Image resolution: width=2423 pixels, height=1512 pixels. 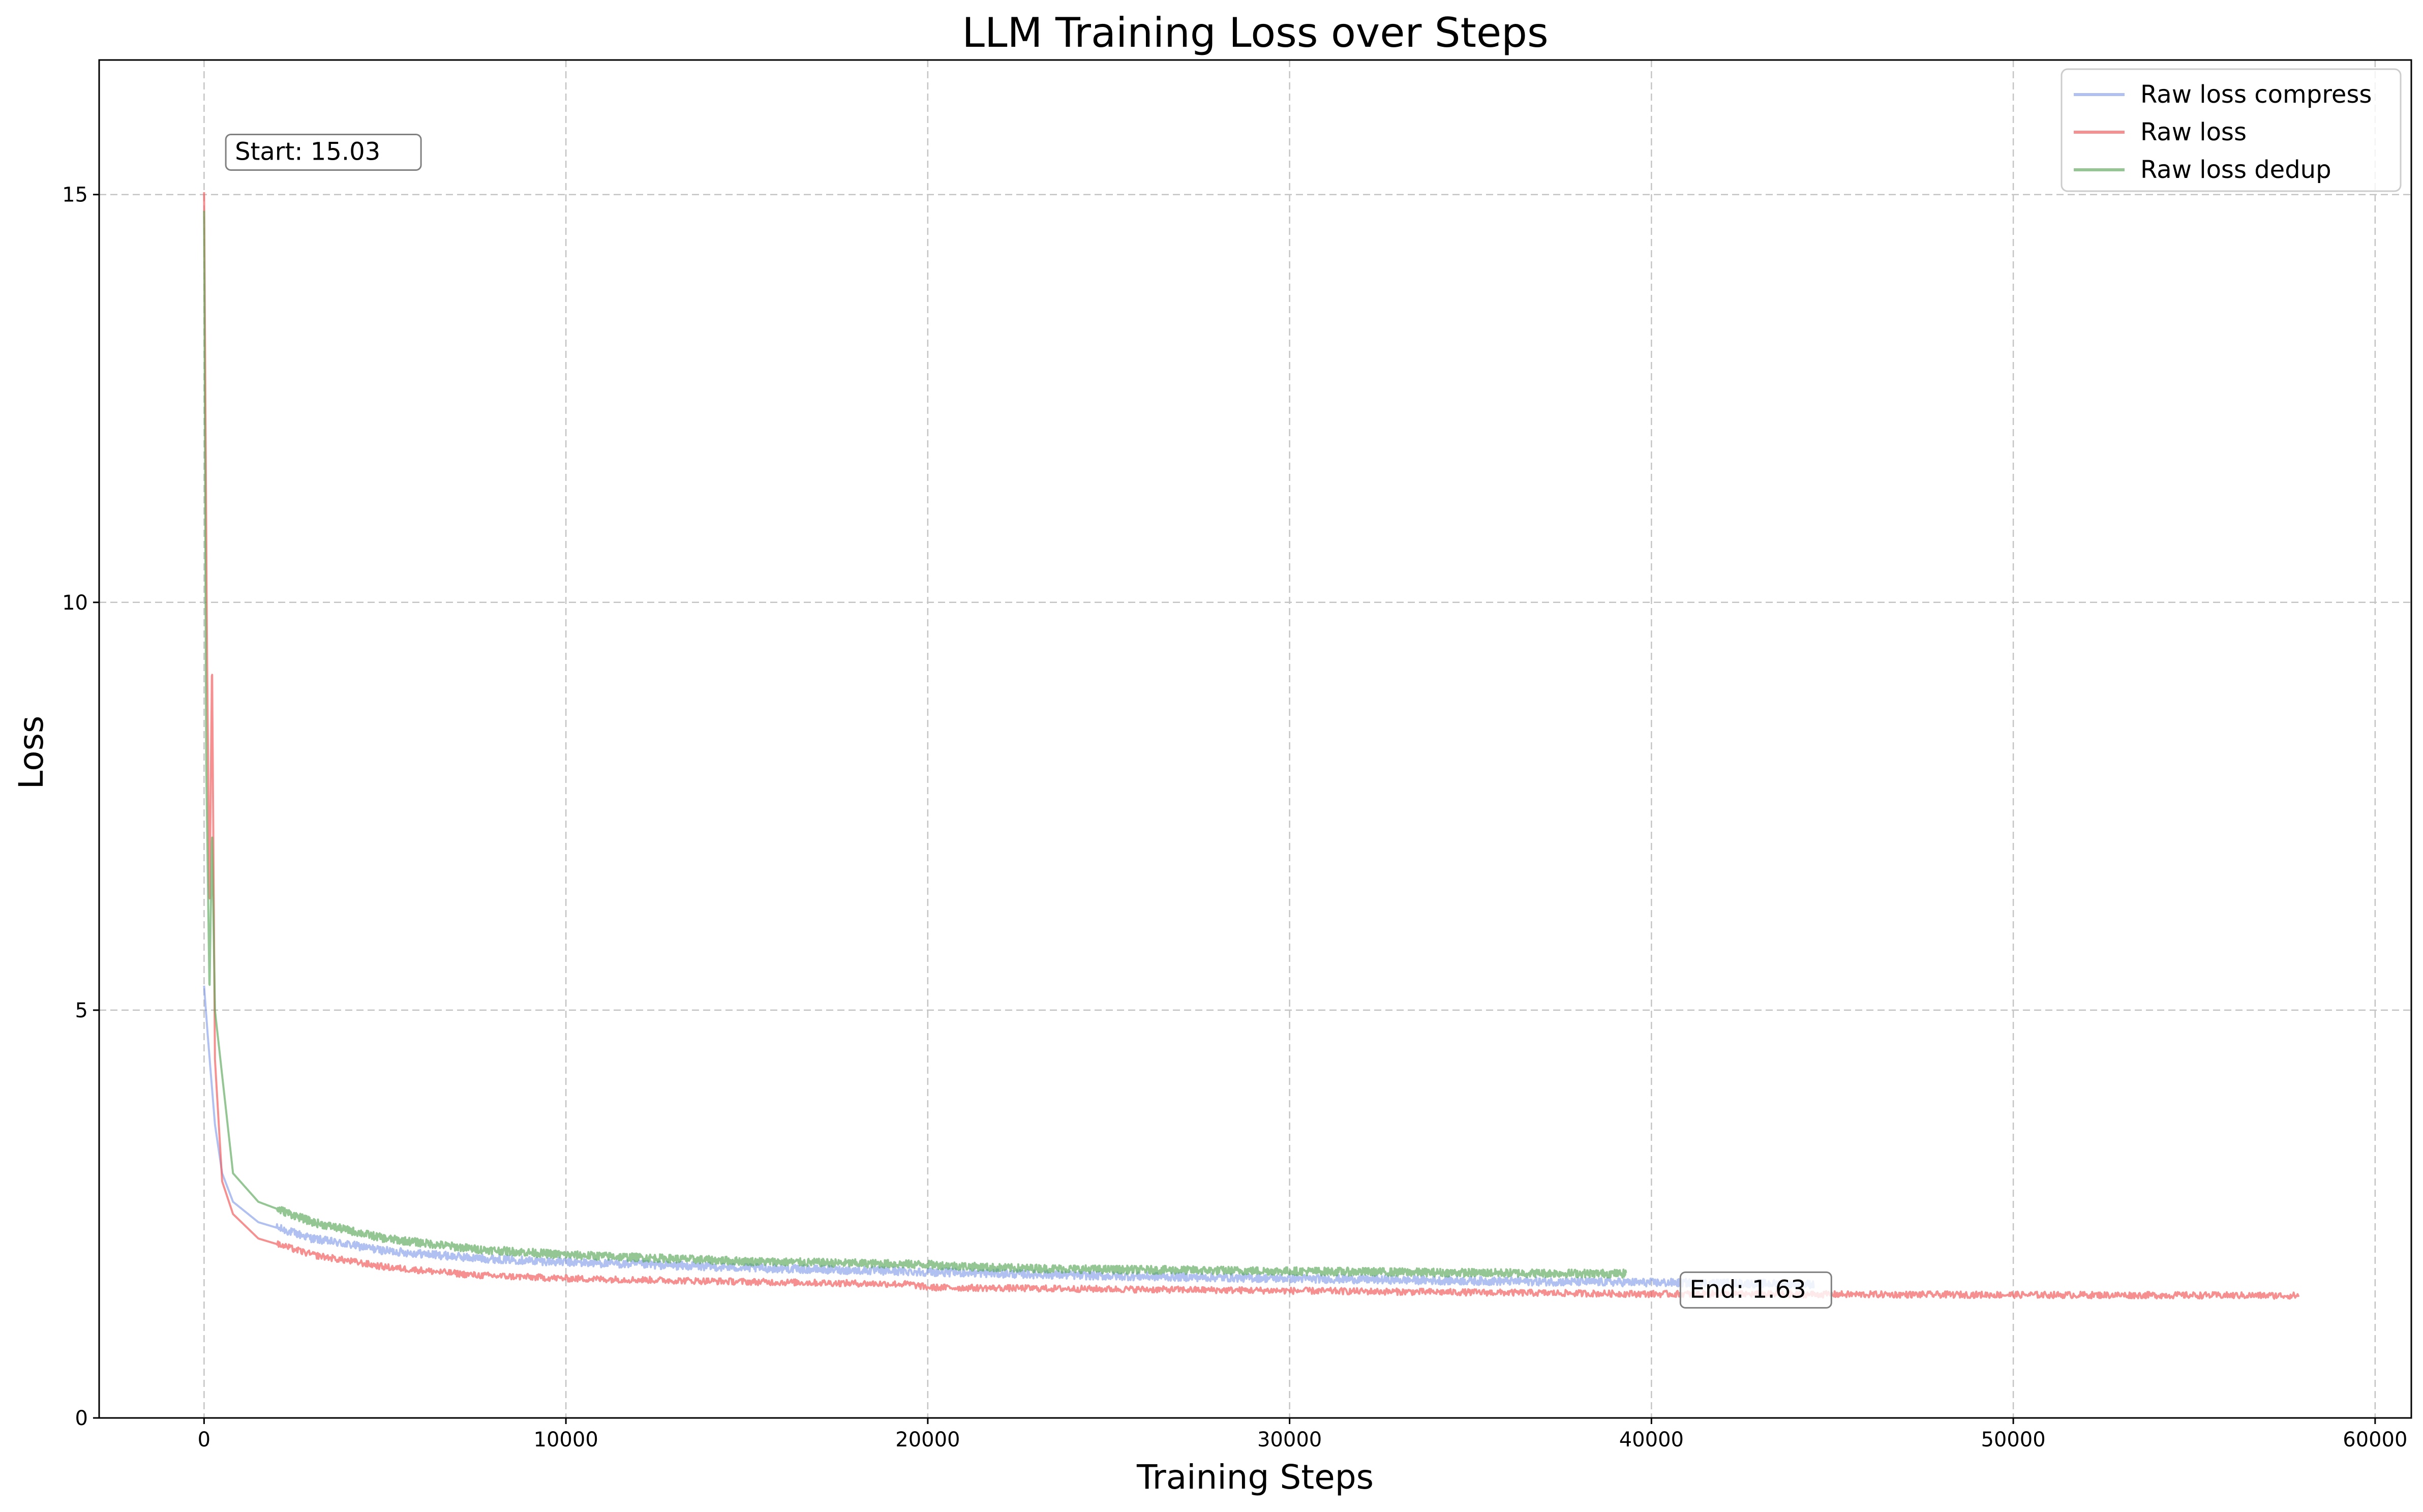 I want to click on x-axis-ticks: 0 10000 20000 30000 40000 50000 60000, so click(x=1303, y=1434).